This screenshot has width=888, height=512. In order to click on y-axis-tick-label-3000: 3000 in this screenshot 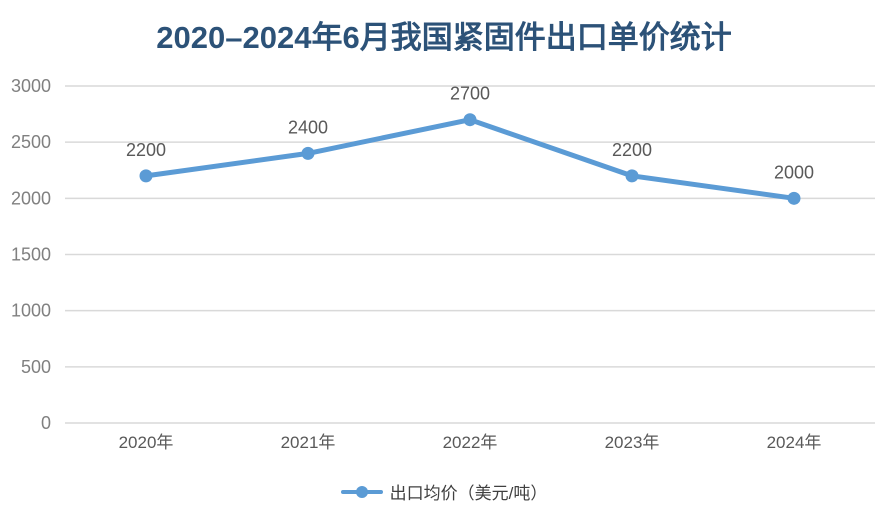, I will do `click(31, 86)`.